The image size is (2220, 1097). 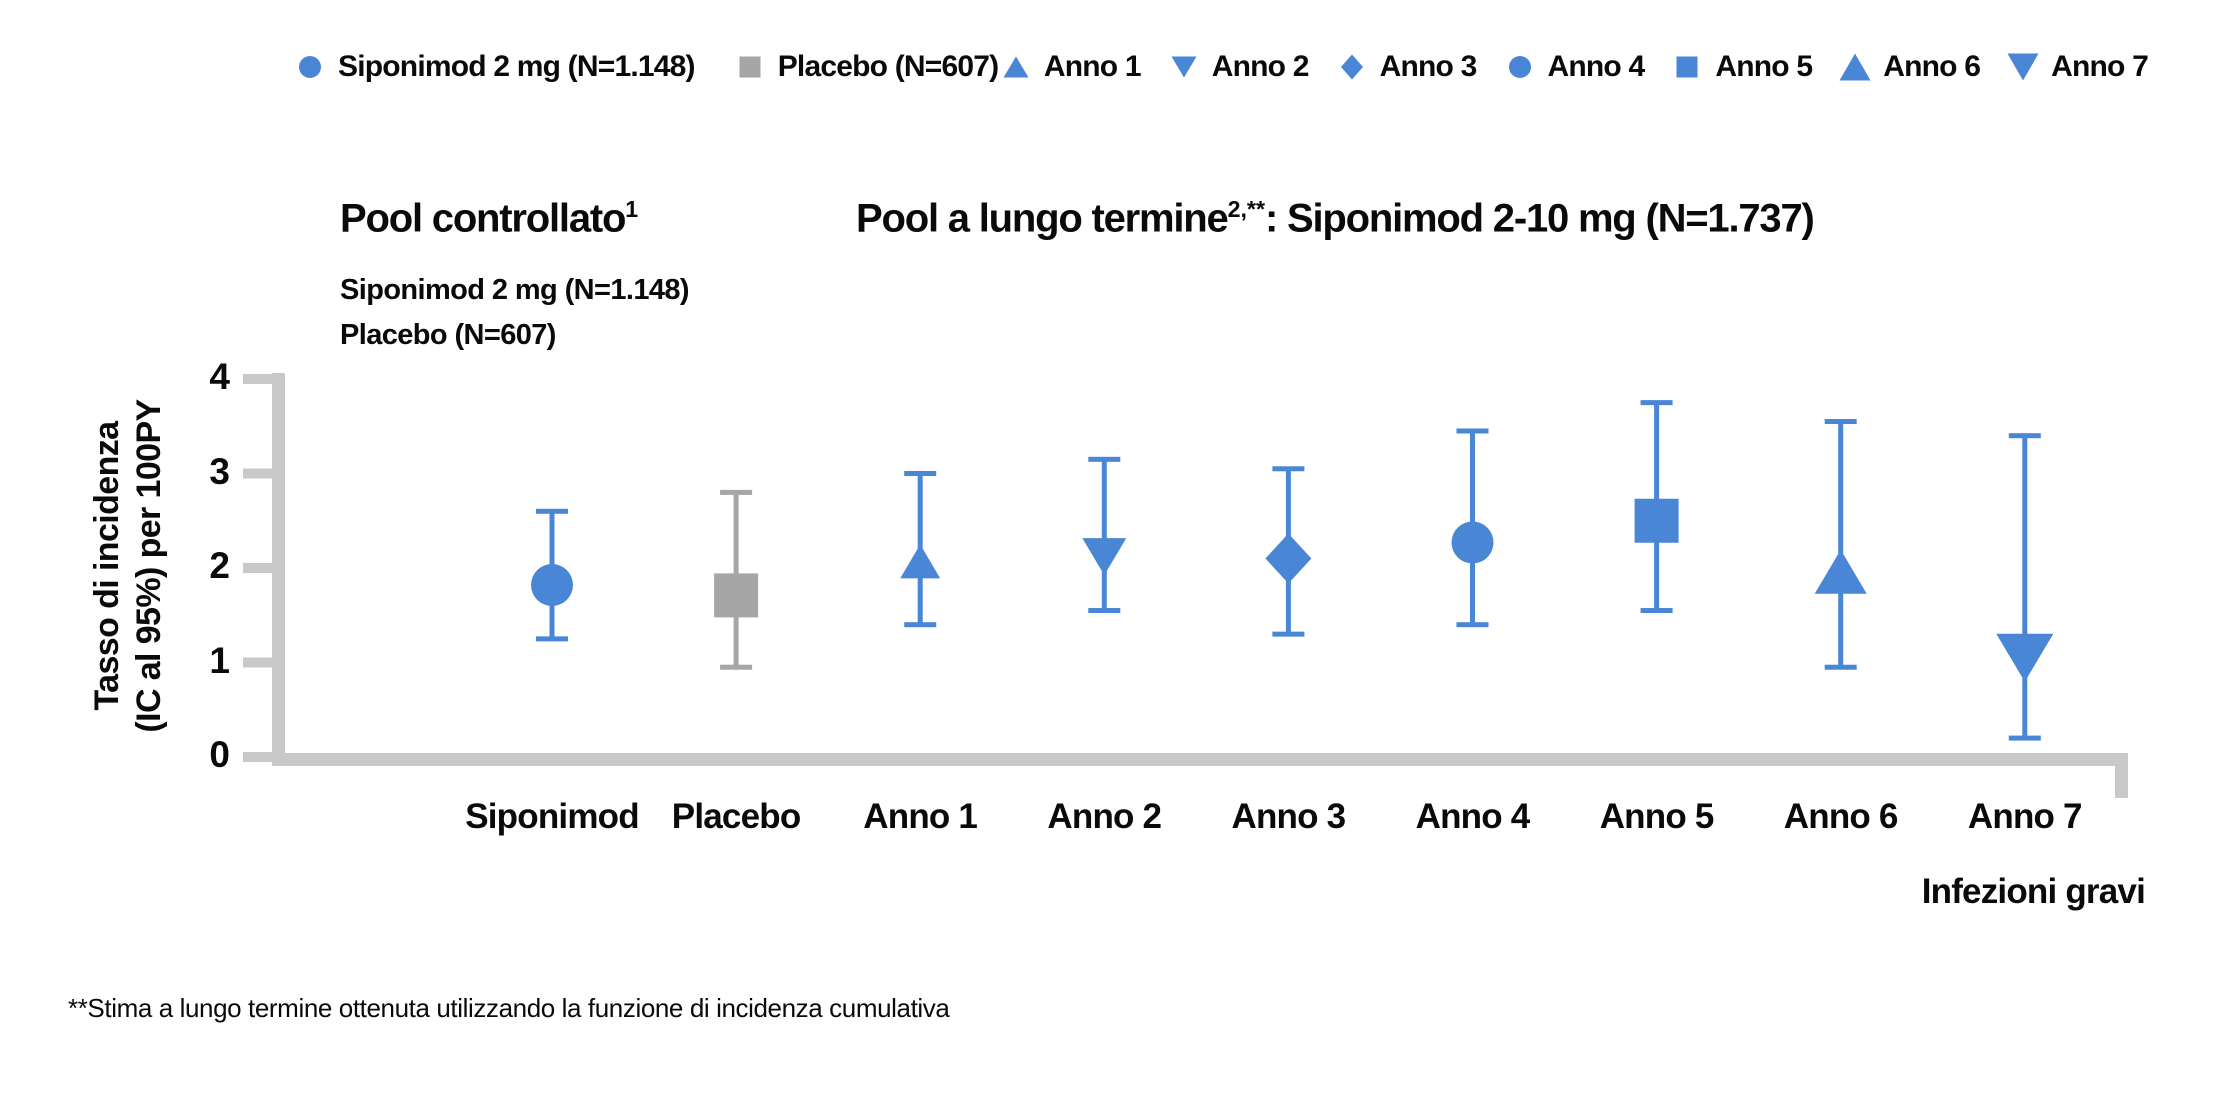 What do you see at coordinates (736, 816) in the screenshot?
I see `x-category-label-placebo: Placebo` at bounding box center [736, 816].